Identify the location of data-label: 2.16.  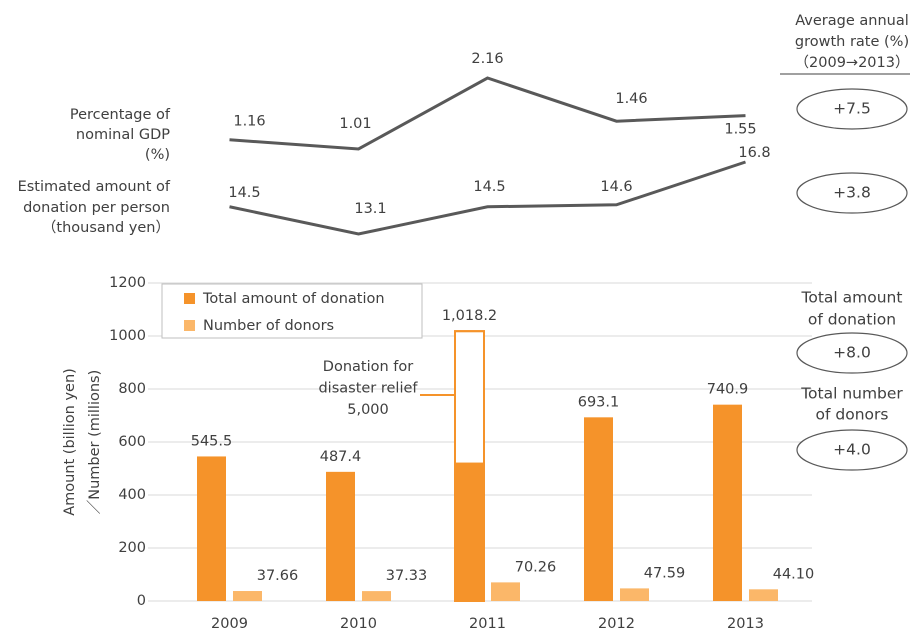
(487, 59).